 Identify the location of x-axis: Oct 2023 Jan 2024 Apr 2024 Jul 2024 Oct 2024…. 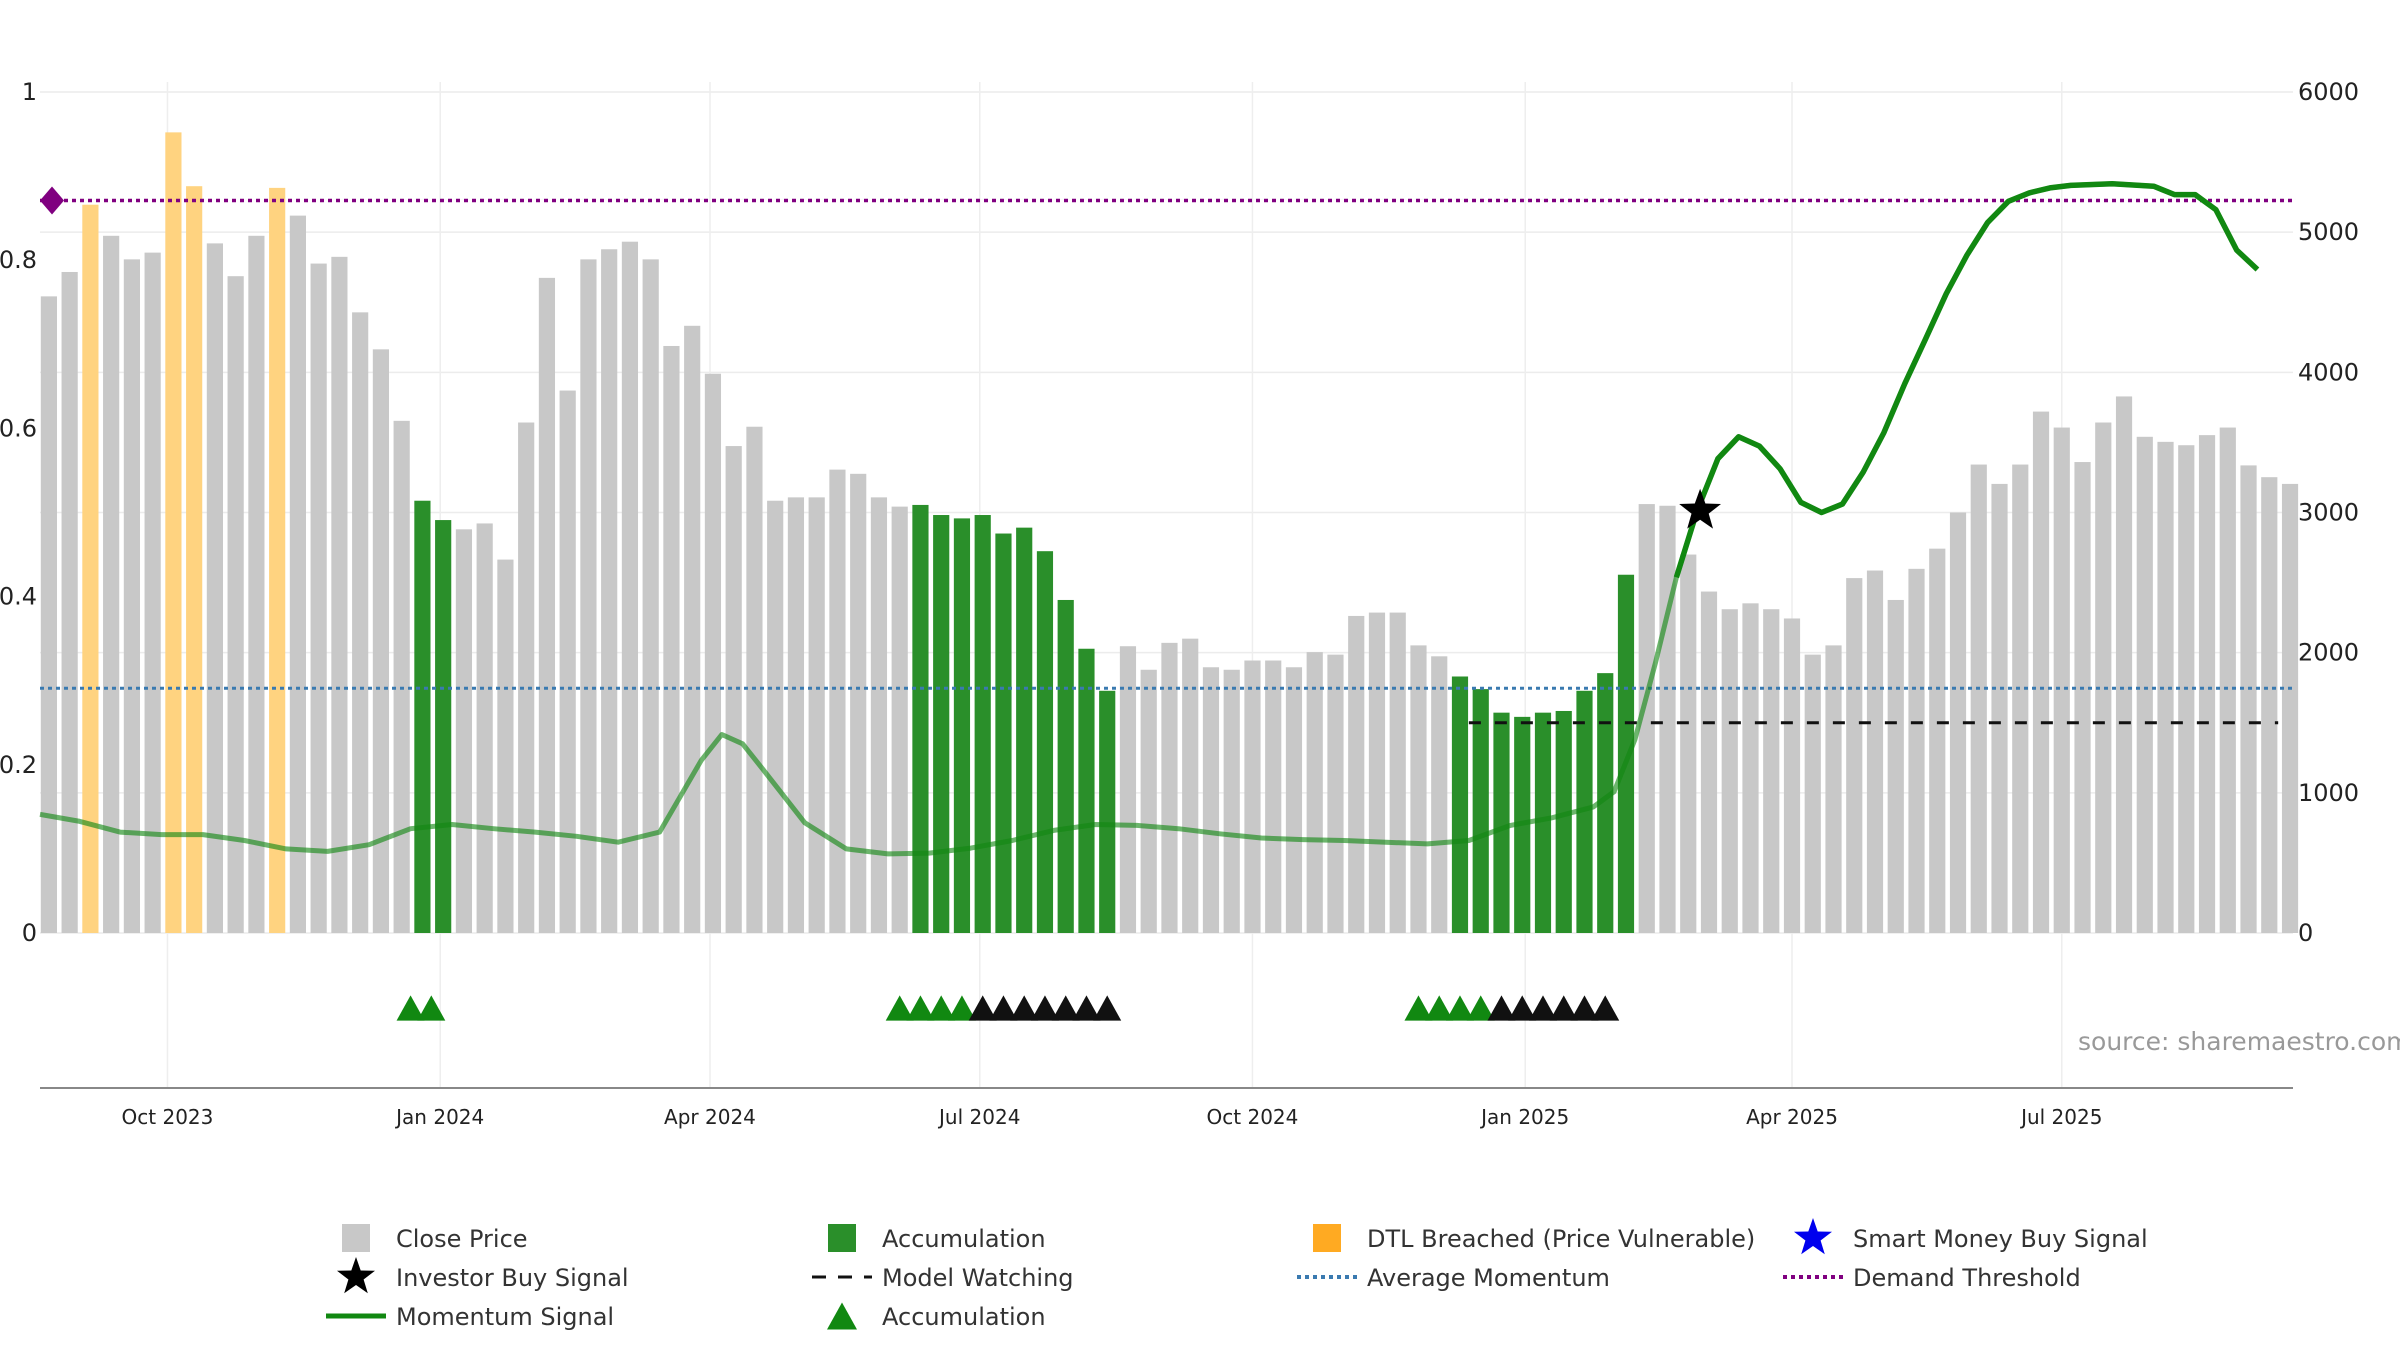
(1166, 1108).